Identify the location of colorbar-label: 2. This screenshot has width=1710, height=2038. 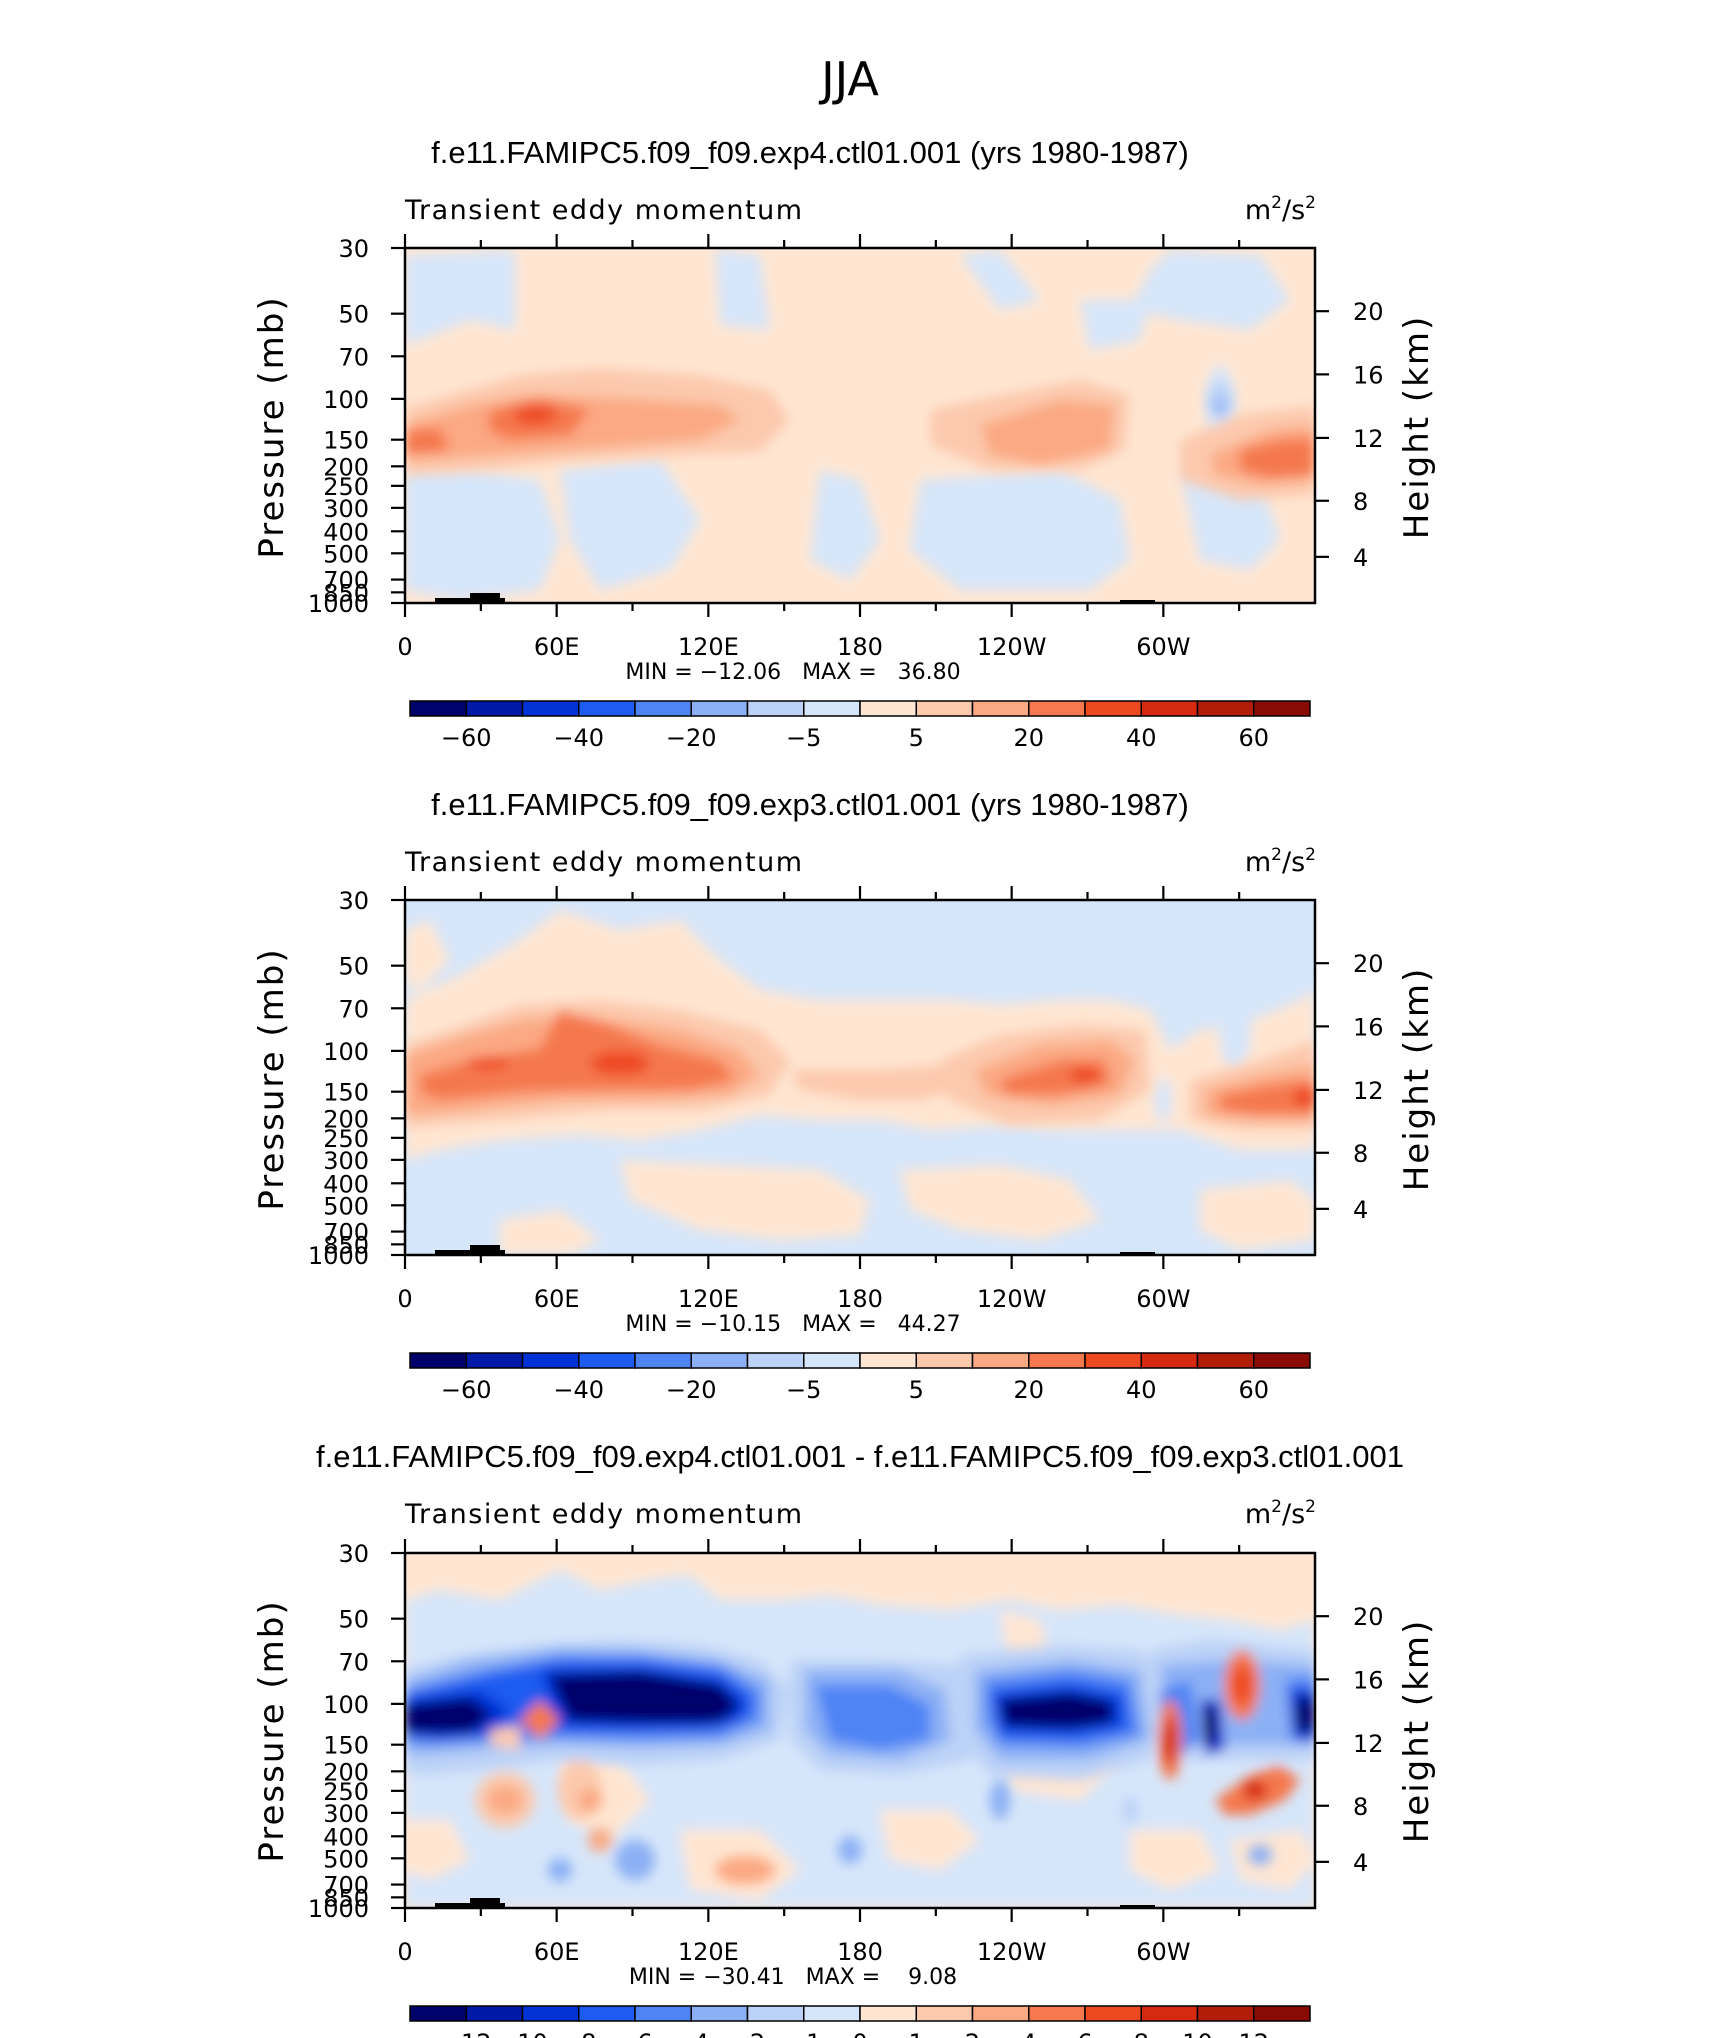
(972, 2033).